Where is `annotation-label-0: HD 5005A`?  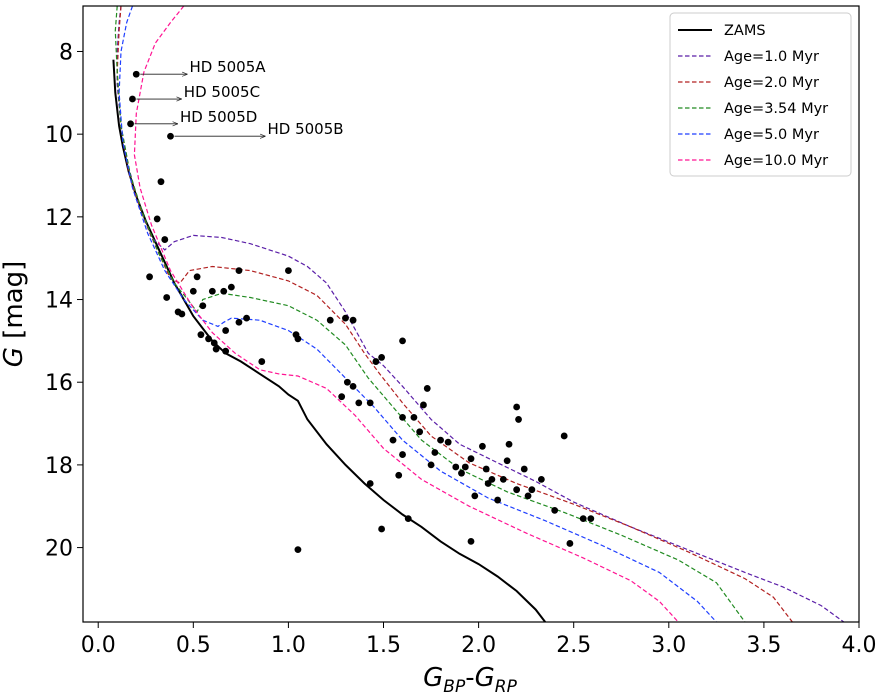 annotation-label-0: HD 5005A is located at coordinates (228, 67).